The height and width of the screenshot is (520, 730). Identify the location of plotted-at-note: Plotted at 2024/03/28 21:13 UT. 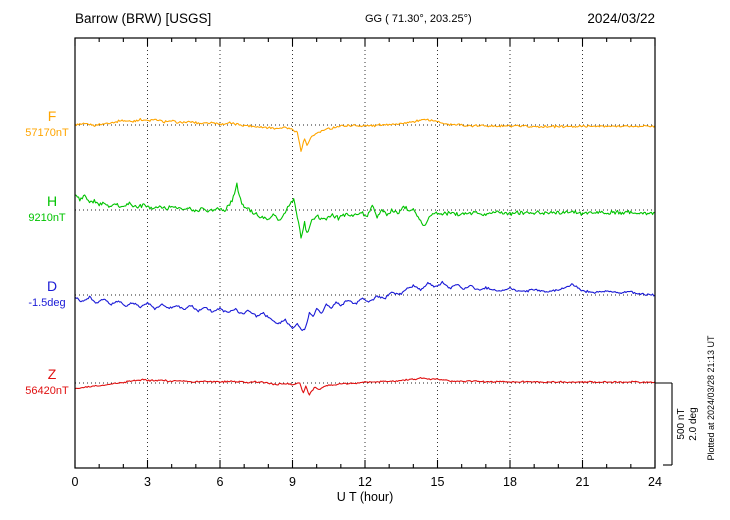
(711, 398).